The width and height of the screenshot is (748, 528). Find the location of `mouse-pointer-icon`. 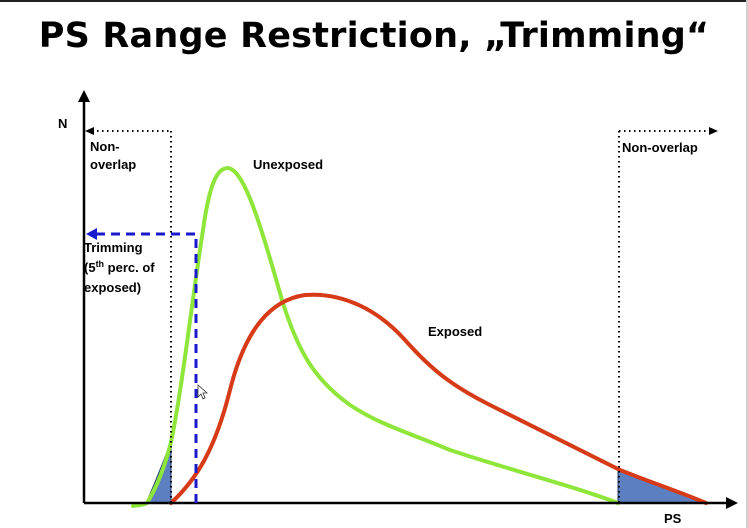

mouse-pointer-icon is located at coordinates (203, 392).